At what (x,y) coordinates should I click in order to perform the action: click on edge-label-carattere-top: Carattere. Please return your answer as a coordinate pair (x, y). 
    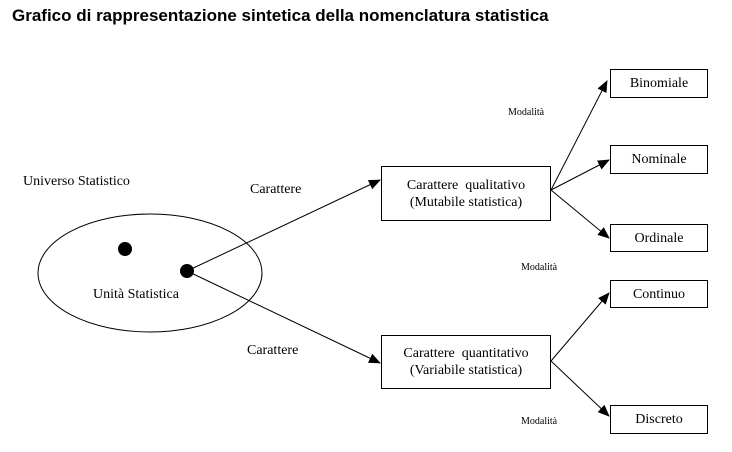
    Looking at the image, I should click on (276, 189).